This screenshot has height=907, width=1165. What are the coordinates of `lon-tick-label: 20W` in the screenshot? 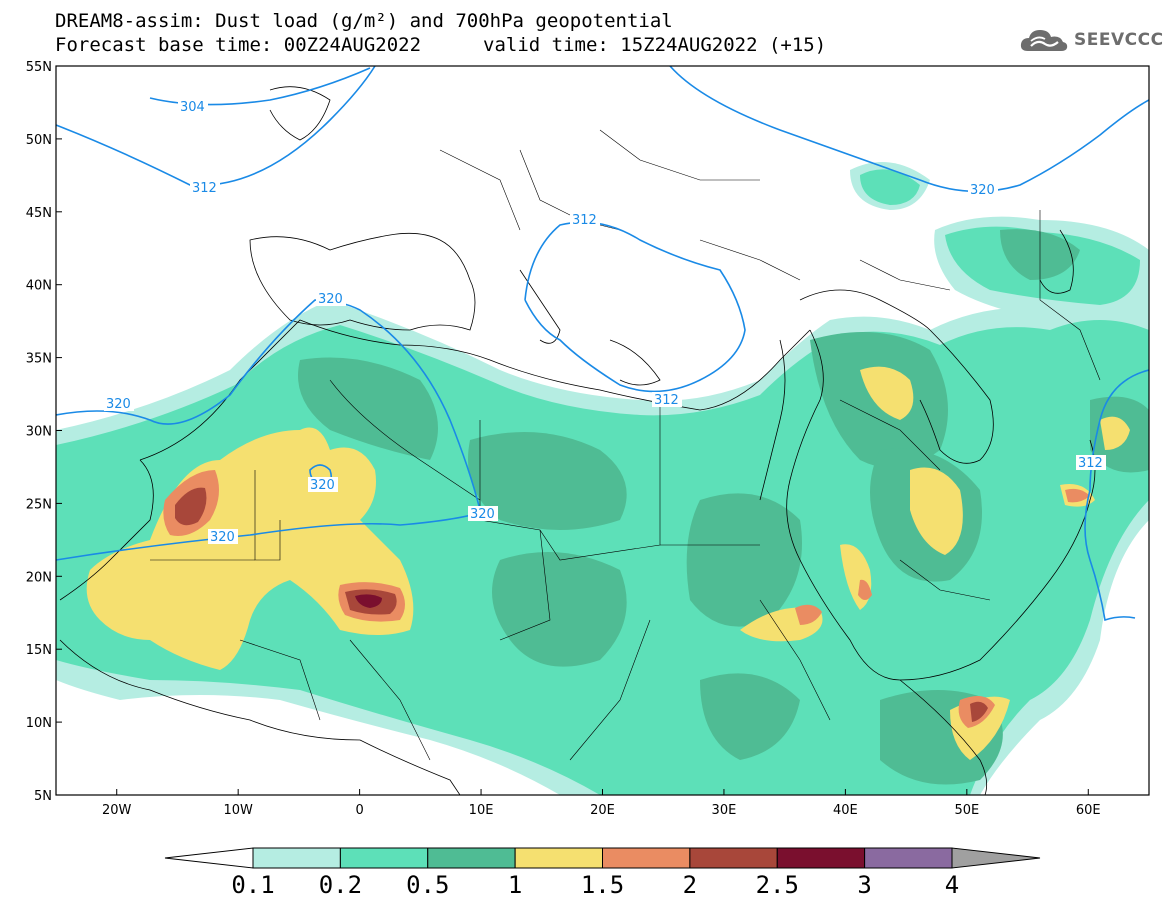 It's located at (117, 810).